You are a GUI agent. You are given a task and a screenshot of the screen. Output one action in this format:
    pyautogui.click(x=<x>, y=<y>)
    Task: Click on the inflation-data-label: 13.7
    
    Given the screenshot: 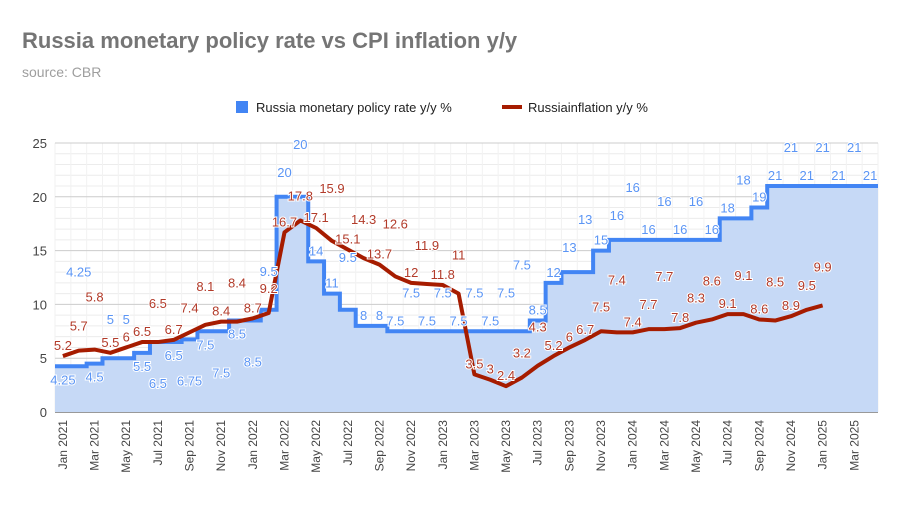 What is the action you would take?
    pyautogui.click(x=379, y=254)
    